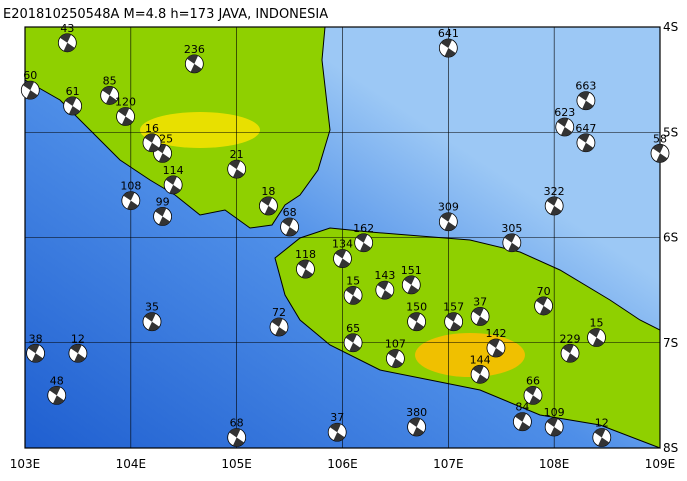 This screenshot has width=687, height=481. Describe the element at coordinates (73, 91) in the screenshot. I see `depth-label: 61` at that location.